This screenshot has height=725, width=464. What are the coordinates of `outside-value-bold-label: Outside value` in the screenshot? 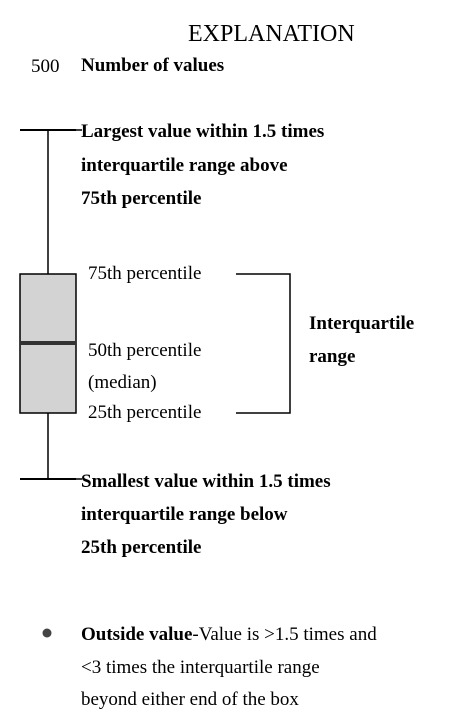 It's located at (137, 634).